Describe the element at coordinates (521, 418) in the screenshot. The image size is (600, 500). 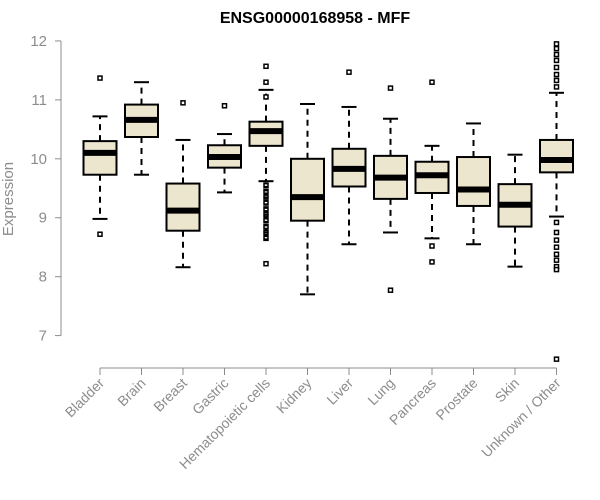
I see `x-tick-label: Unknown / Other` at that location.